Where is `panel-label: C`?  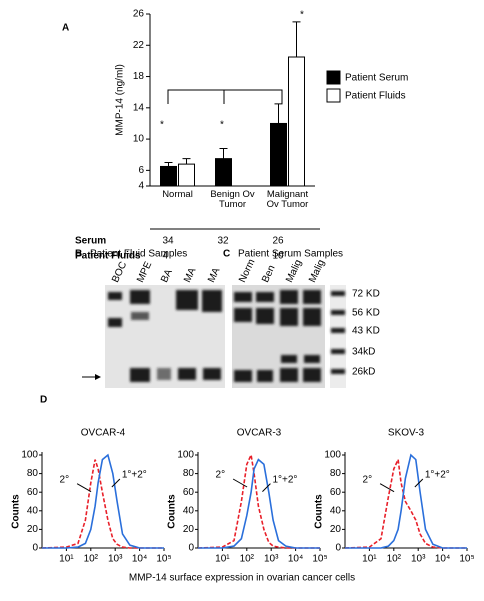
panel-label: C is located at coordinates (226, 254).